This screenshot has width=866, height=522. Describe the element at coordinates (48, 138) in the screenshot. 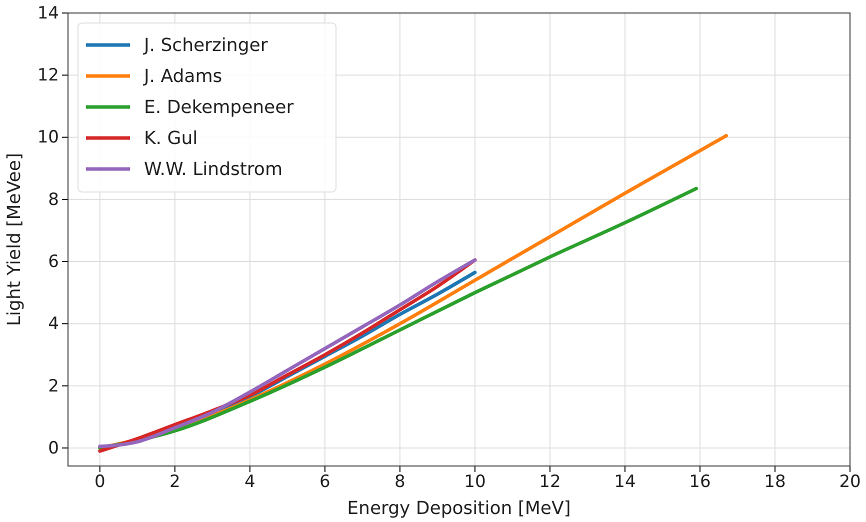

I see `y-tick-label: 10` at that location.